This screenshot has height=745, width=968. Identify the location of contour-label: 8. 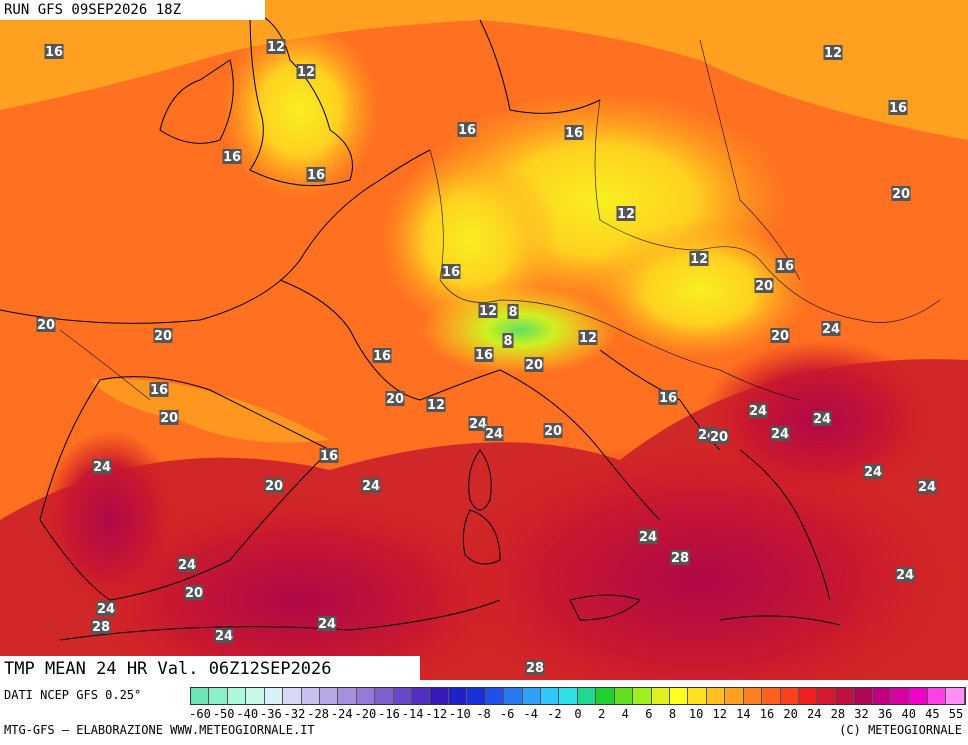
(508, 341).